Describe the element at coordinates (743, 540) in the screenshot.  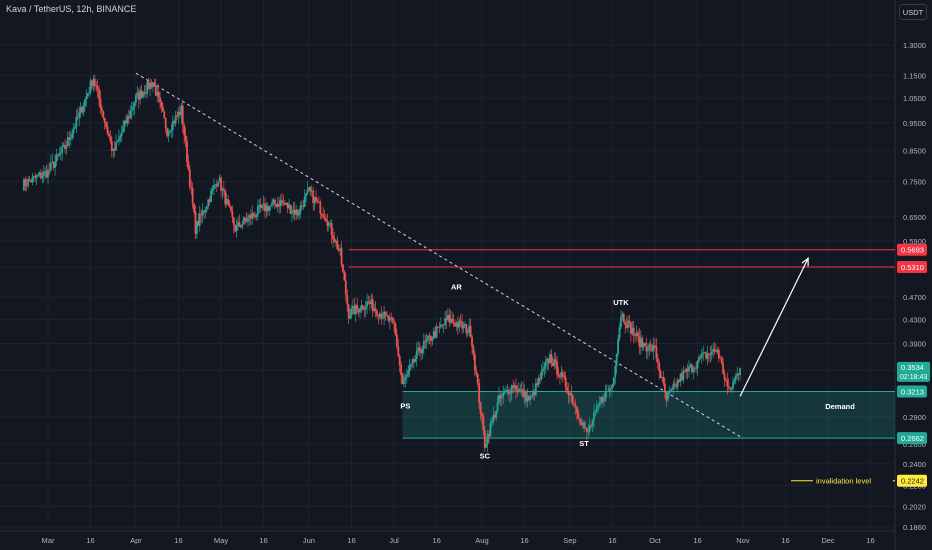
I see `x-tick-label: Nov` at that location.